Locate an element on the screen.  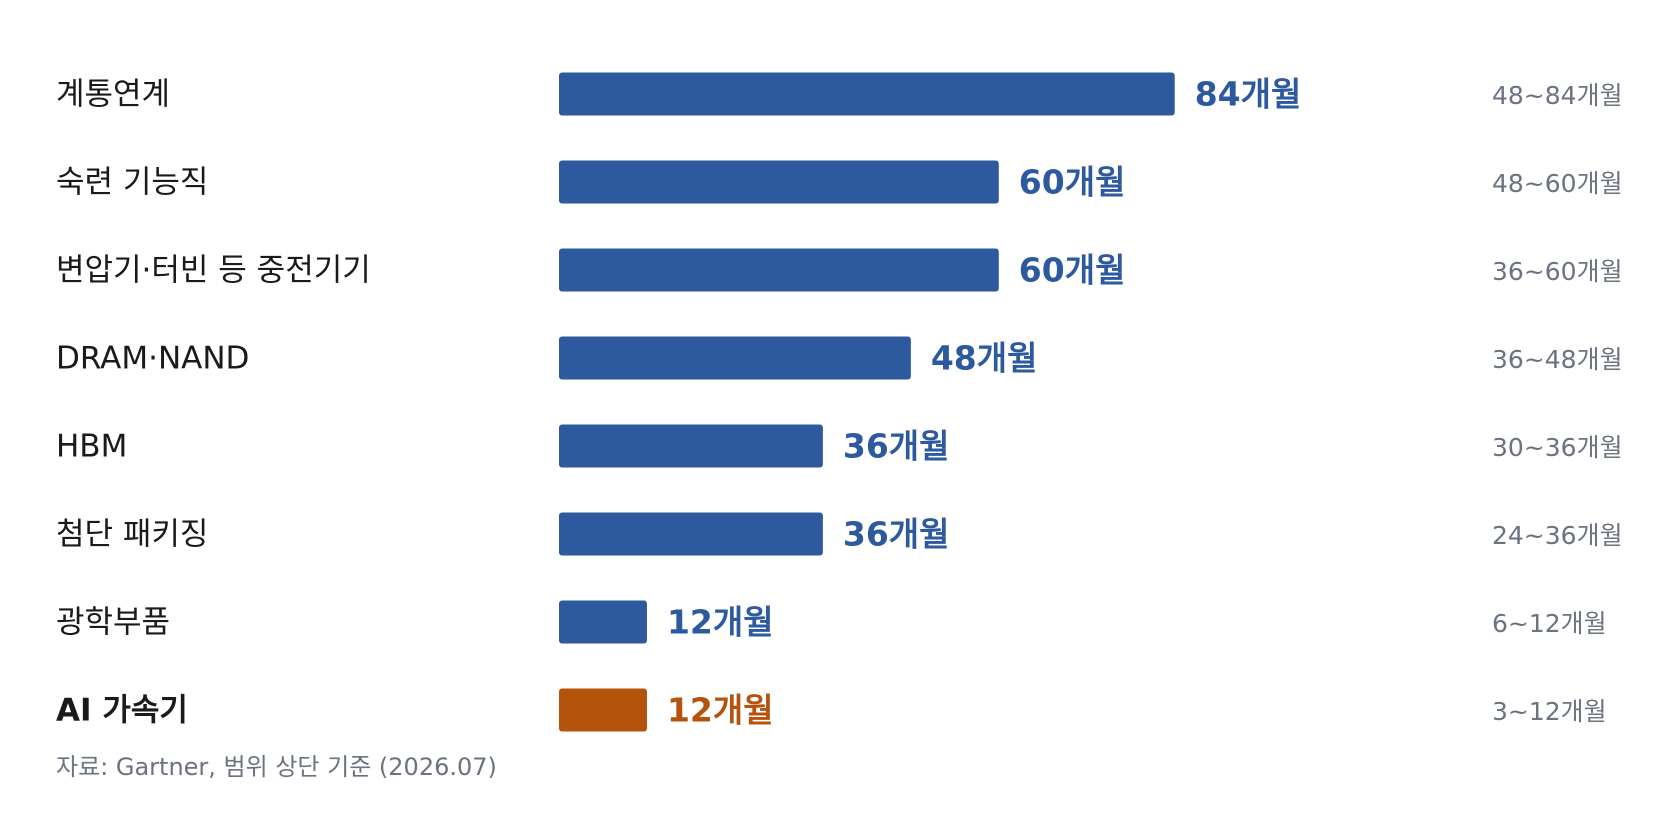
category-label: 변압기·터빈 등 중전기기 is located at coordinates (213, 271).